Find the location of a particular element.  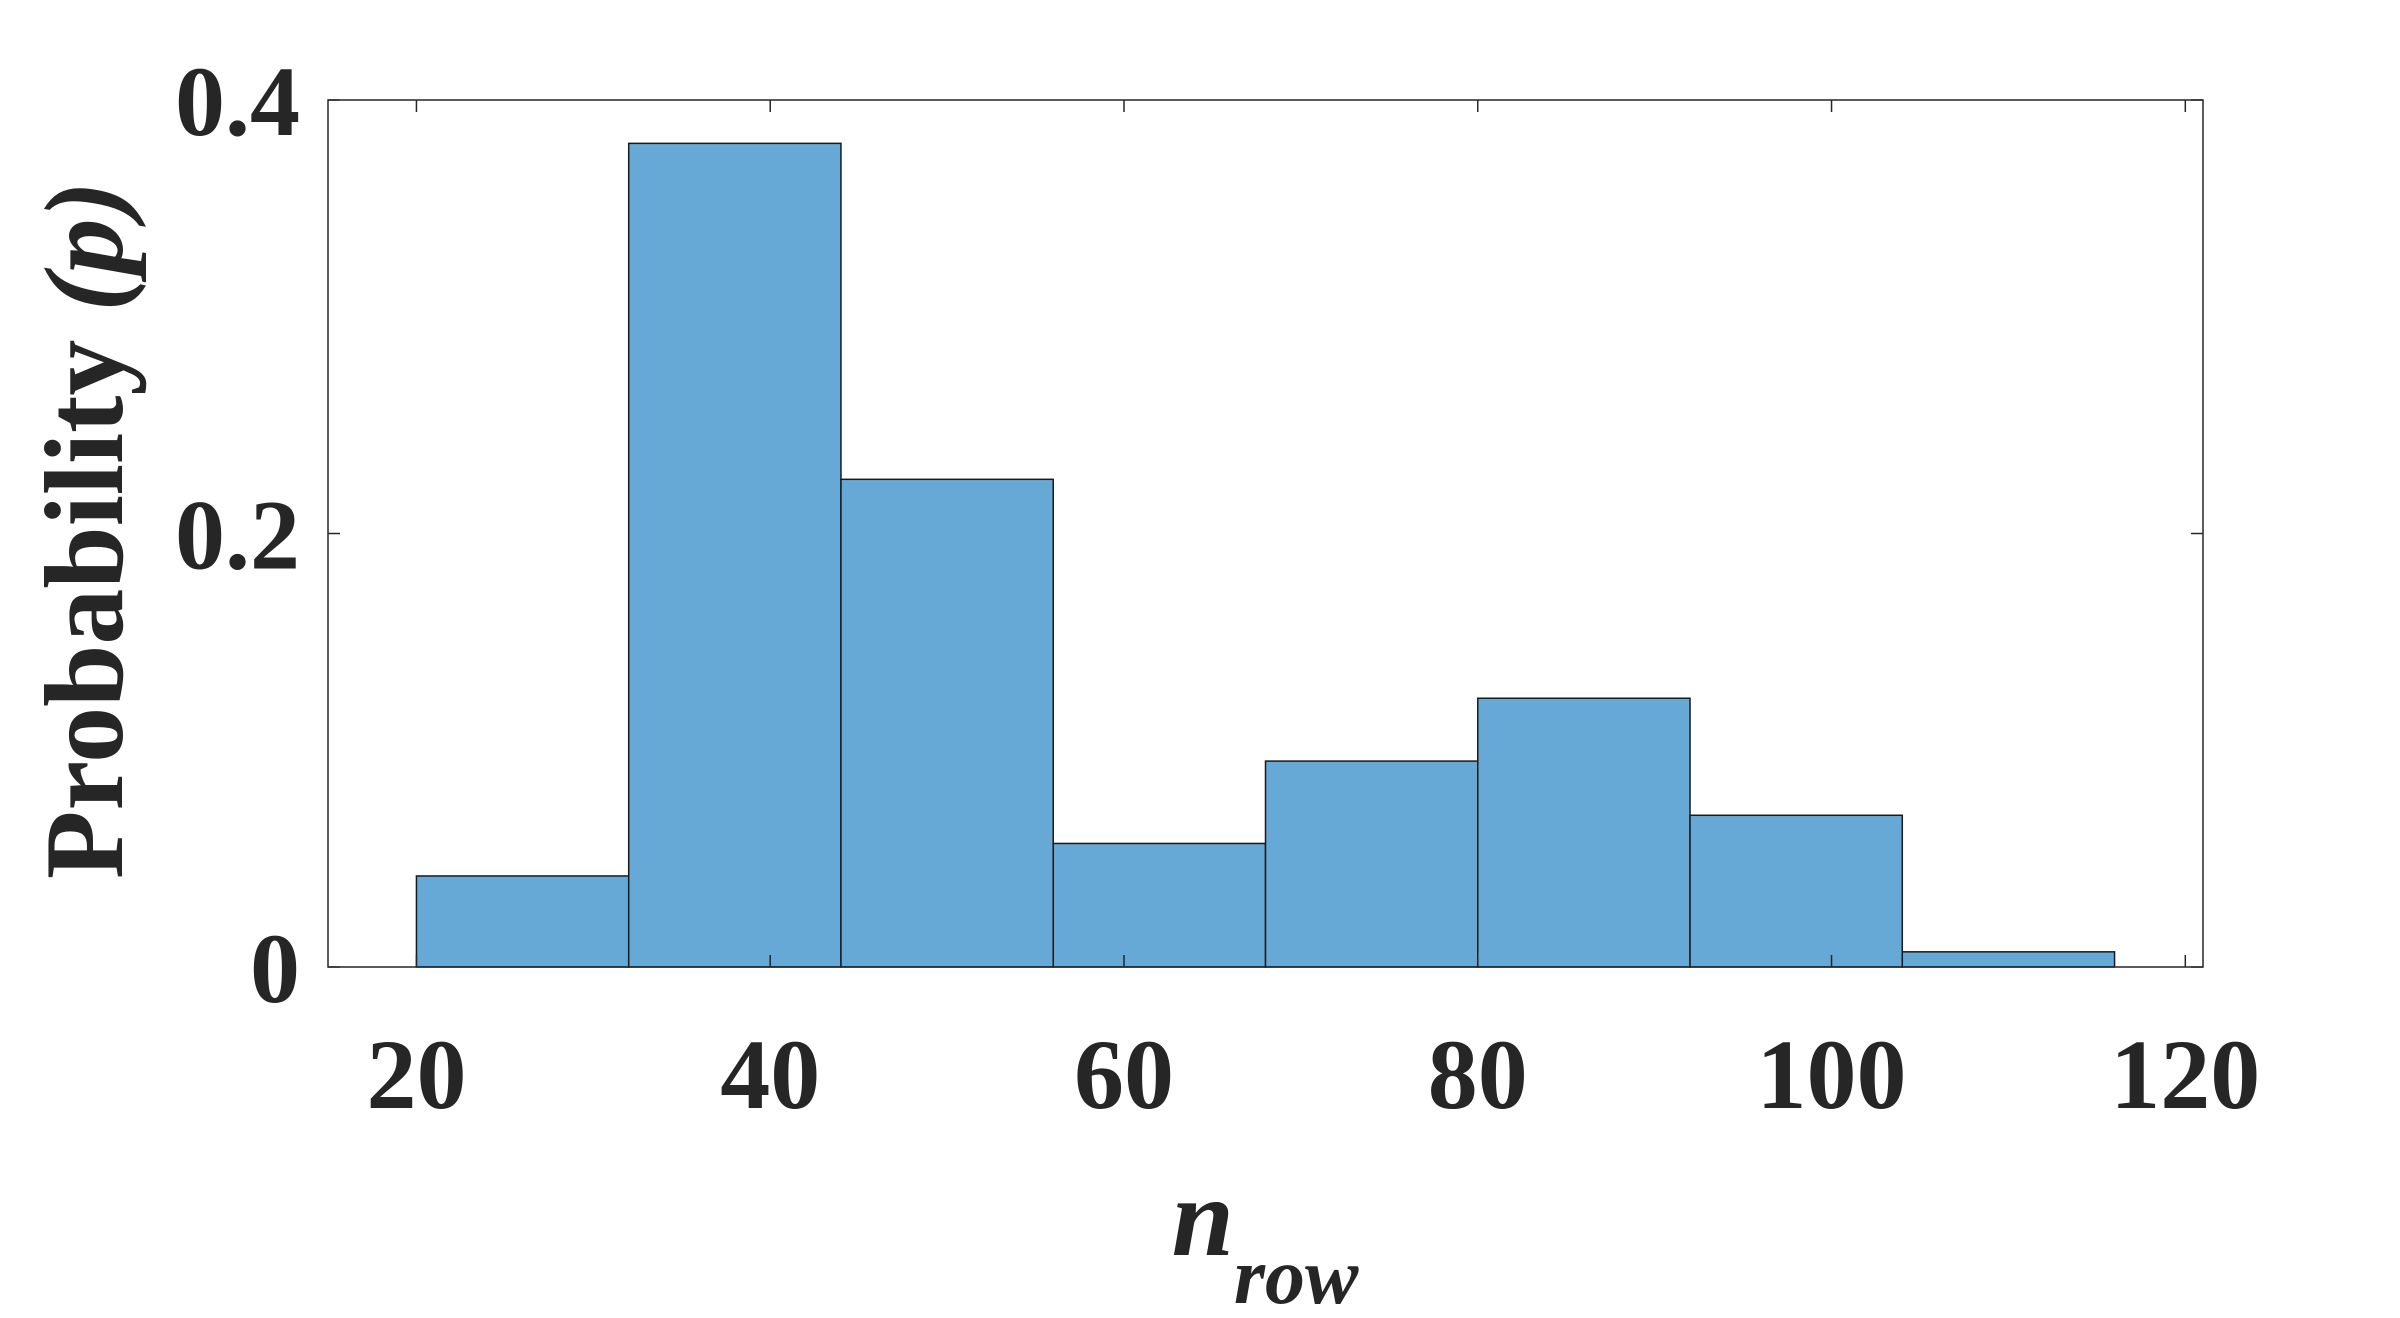

x-tick-label: 80 is located at coordinates (1478, 1074).